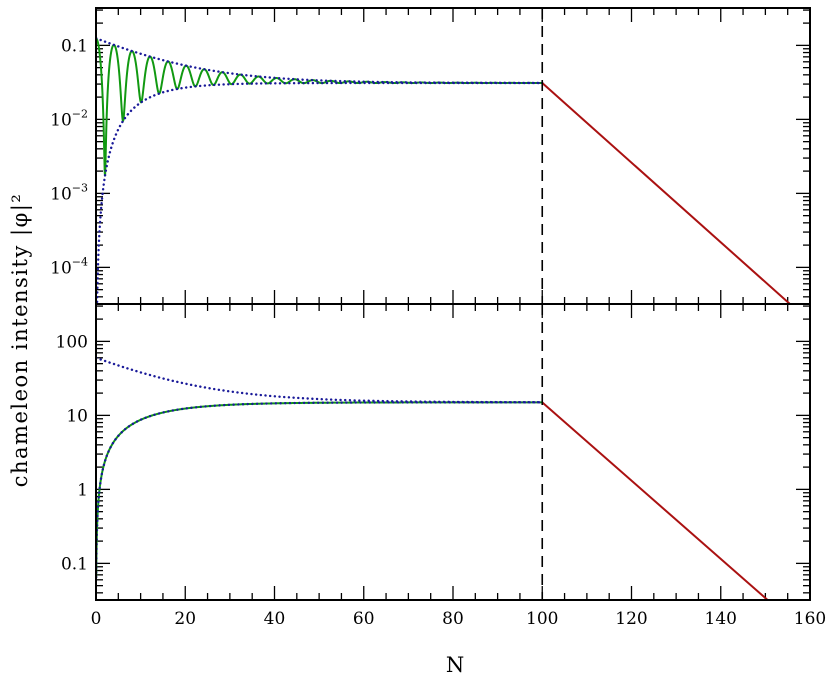  I want to click on x-axis-label: N, so click(455, 665).